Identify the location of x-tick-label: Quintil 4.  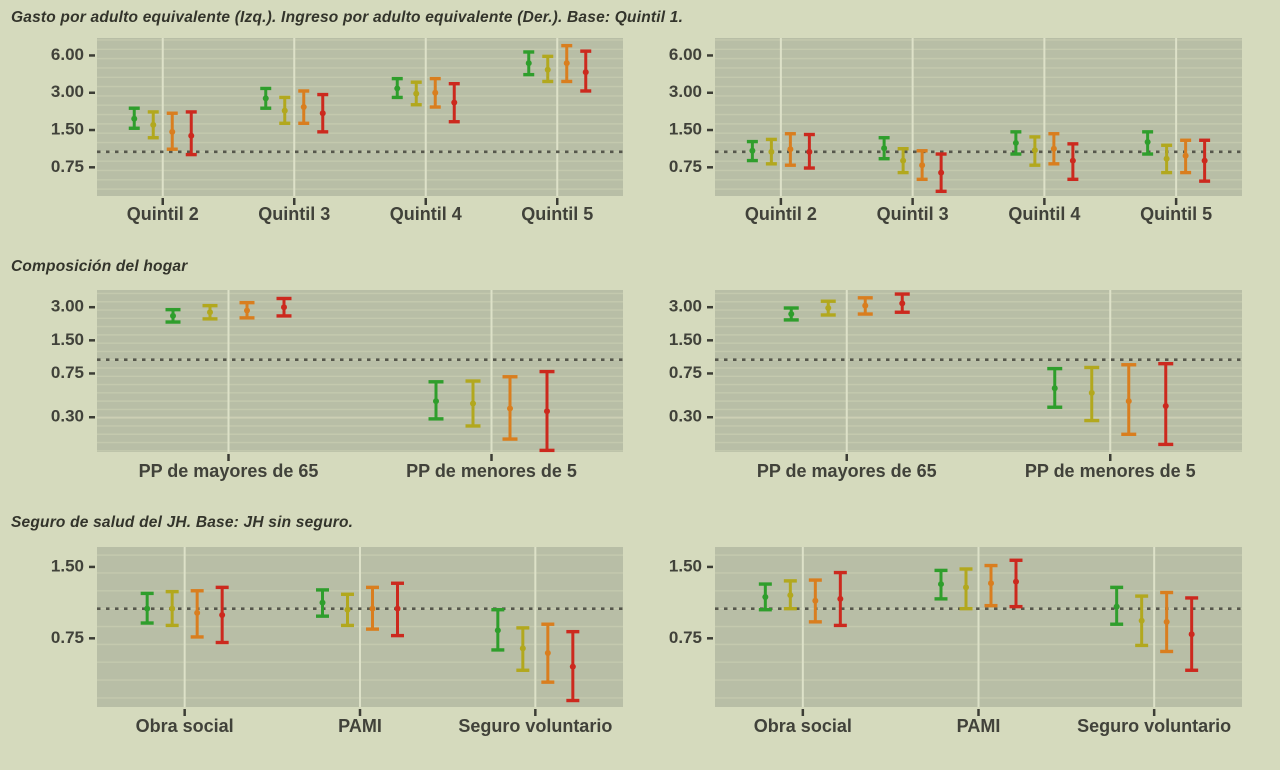
(426, 214).